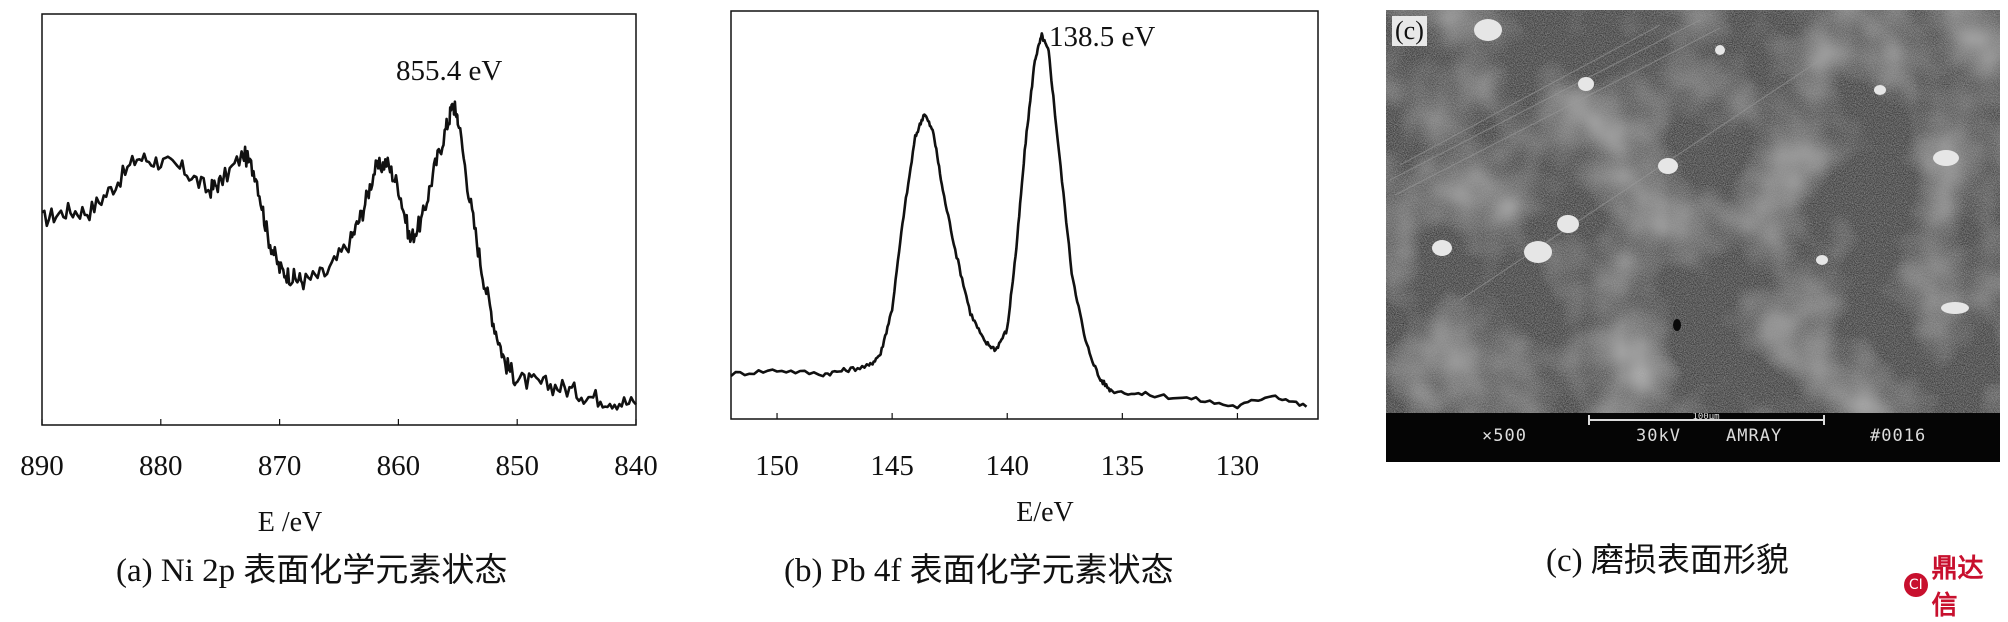  What do you see at coordinates (1045, 512) in the screenshot?
I see `chart-b-x-axis-label: E/eV` at bounding box center [1045, 512].